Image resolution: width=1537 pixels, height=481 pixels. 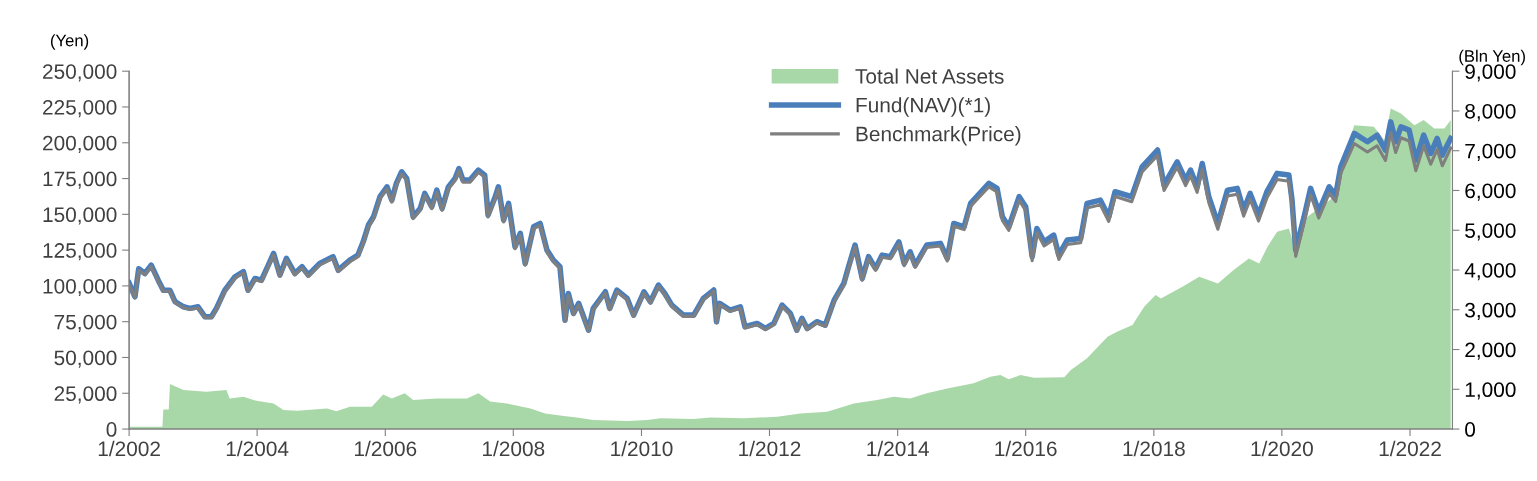 I want to click on y-tick-label: 125,000, so click(x=80, y=252).